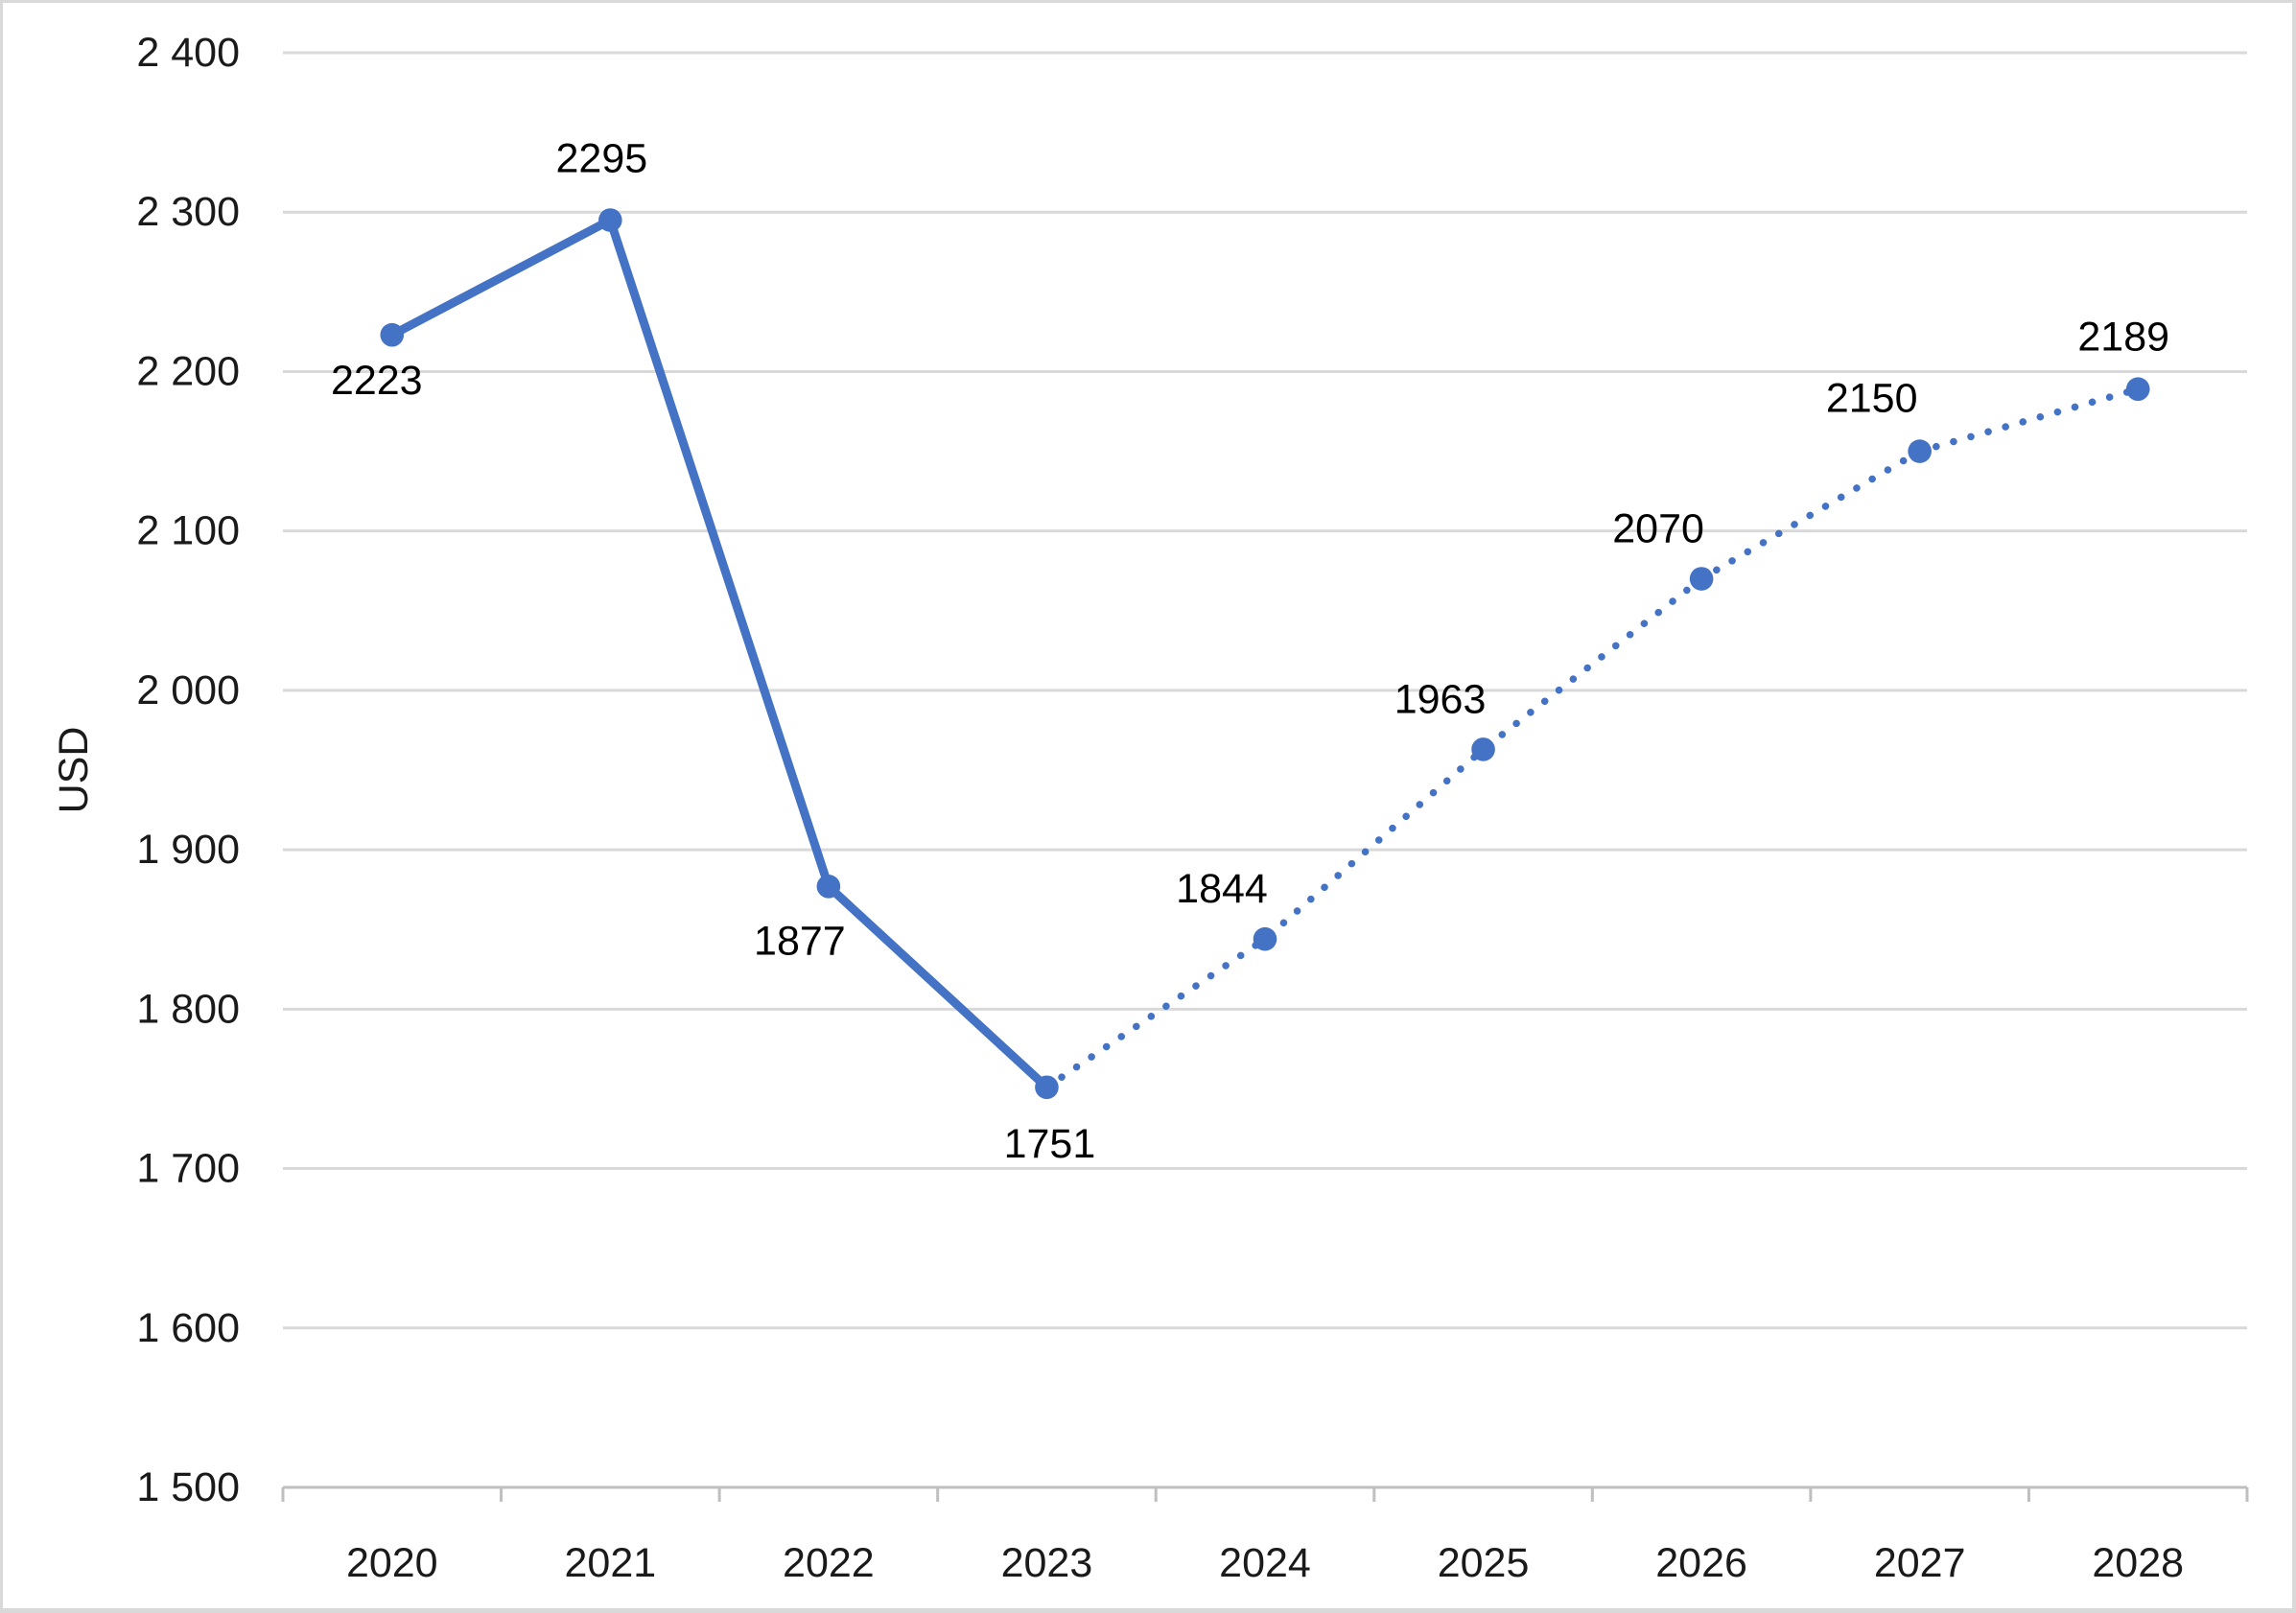 The width and height of the screenshot is (2296, 1613). I want to click on y-axis-tick-label: 1 500, so click(188, 1487).